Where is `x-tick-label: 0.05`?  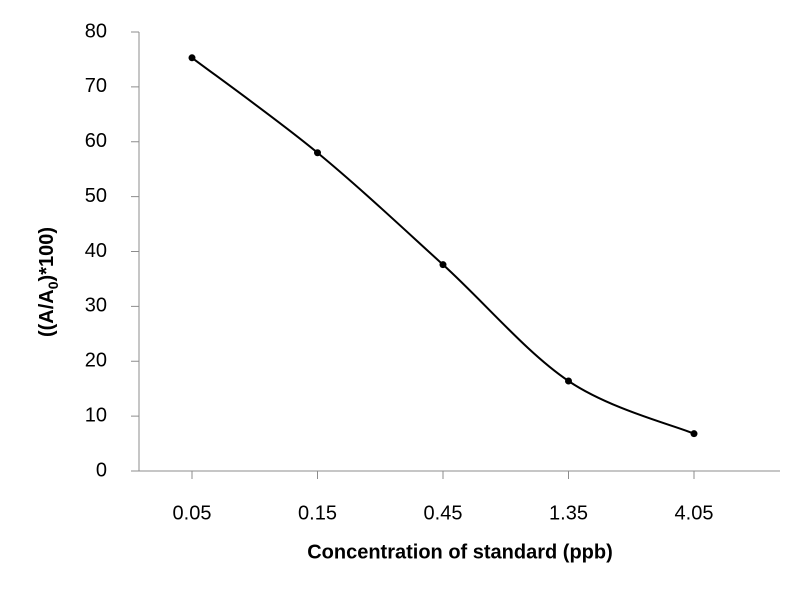 x-tick-label: 0.05 is located at coordinates (192, 513).